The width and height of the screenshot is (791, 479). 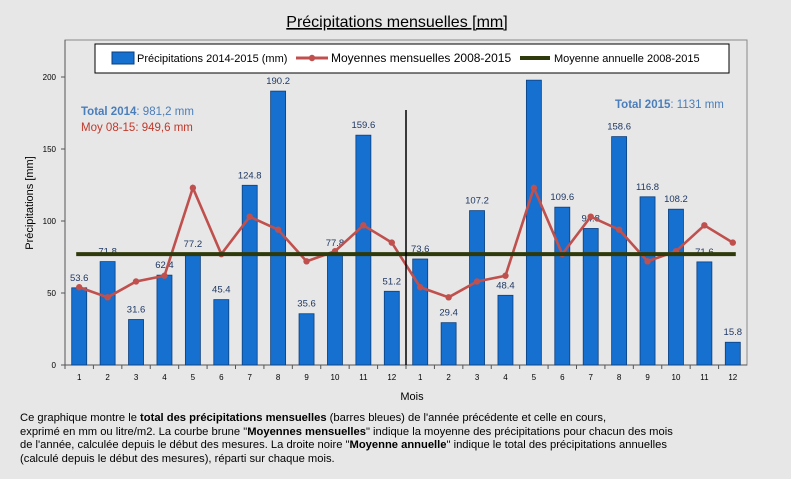 I want to click on bar-value-label: 45.4, so click(x=221, y=290).